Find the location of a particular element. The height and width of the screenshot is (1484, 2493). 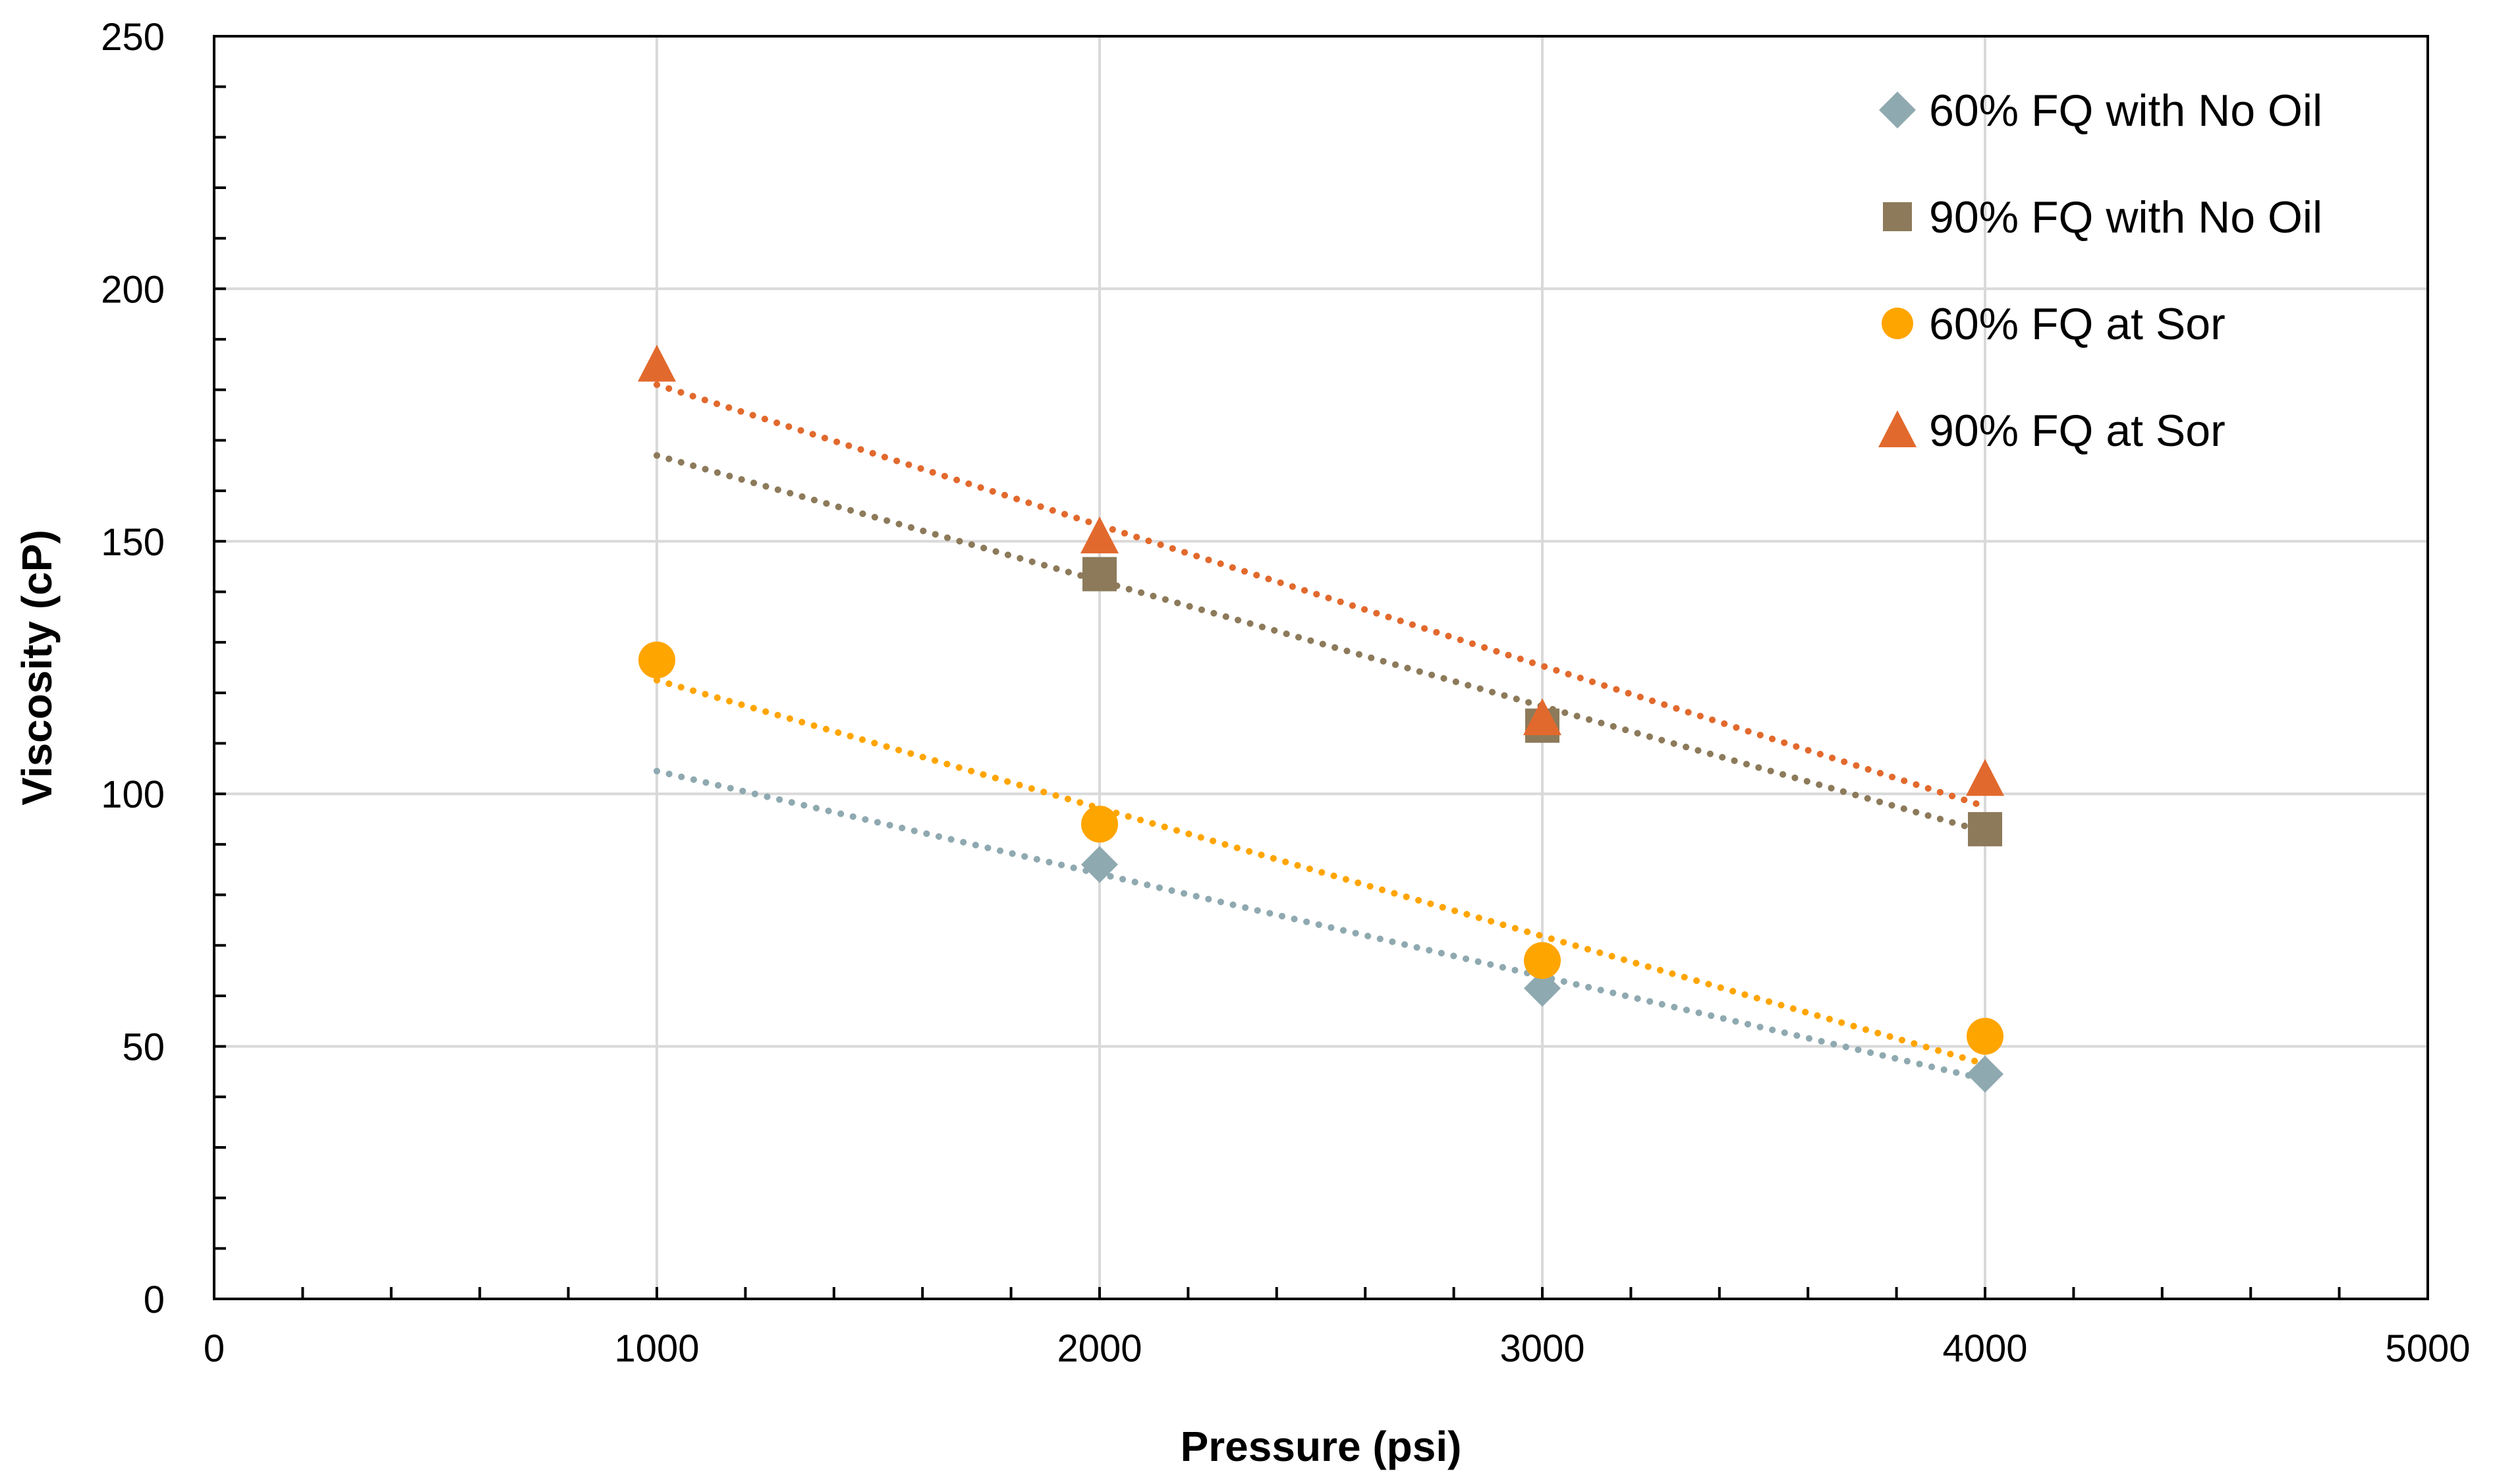

y-tick-label: 100 is located at coordinates (133, 794).